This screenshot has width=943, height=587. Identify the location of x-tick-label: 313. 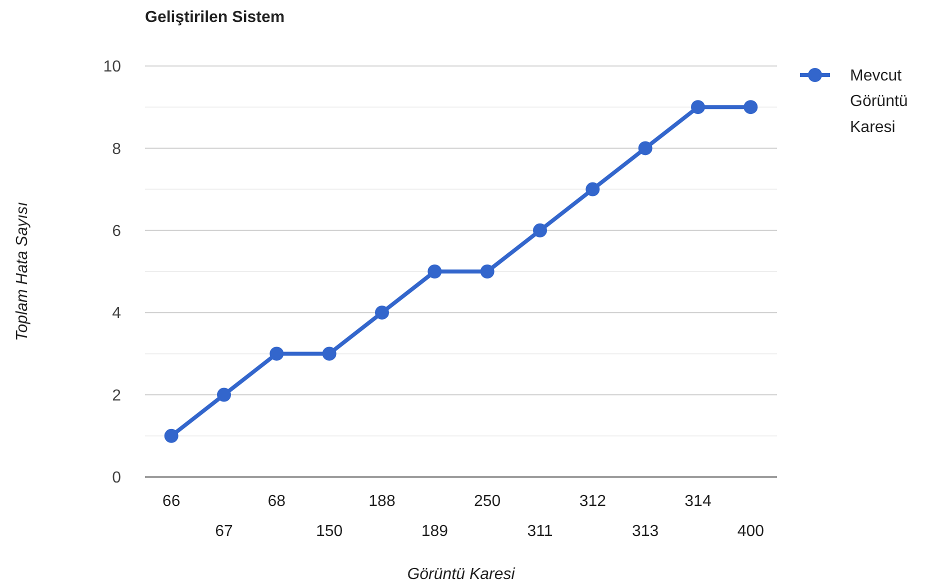
(645, 531).